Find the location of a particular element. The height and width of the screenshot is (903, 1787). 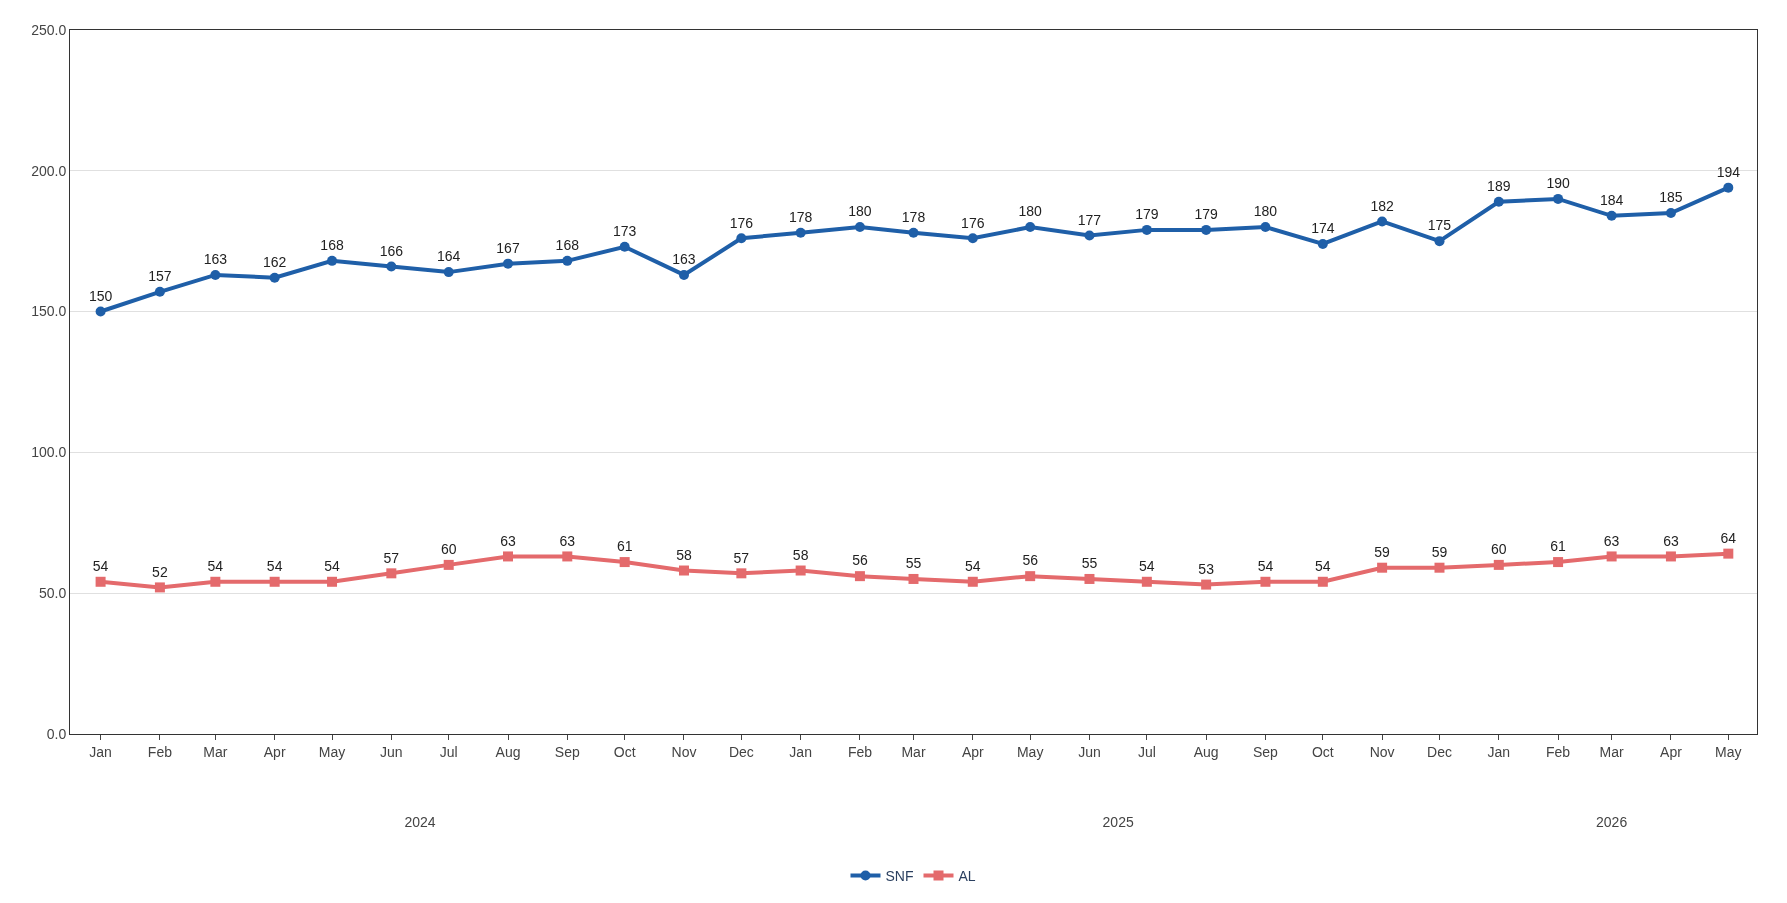

data-label: 194 is located at coordinates (1728, 171).